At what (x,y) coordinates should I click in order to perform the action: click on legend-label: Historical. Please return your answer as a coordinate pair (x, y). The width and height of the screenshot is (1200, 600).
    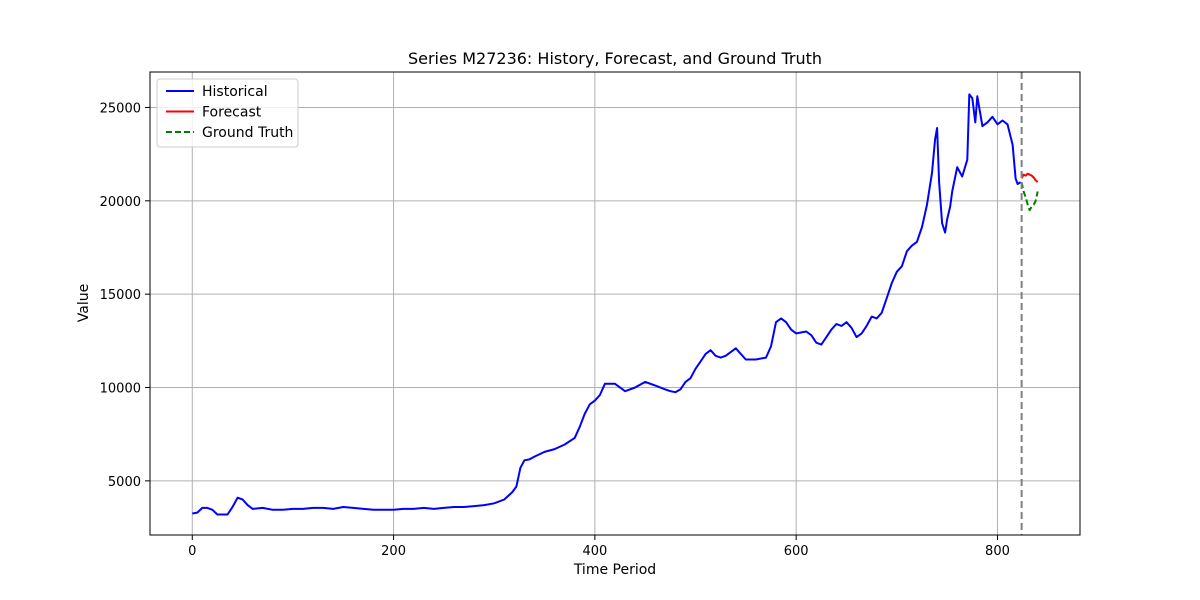
    Looking at the image, I should click on (235, 92).